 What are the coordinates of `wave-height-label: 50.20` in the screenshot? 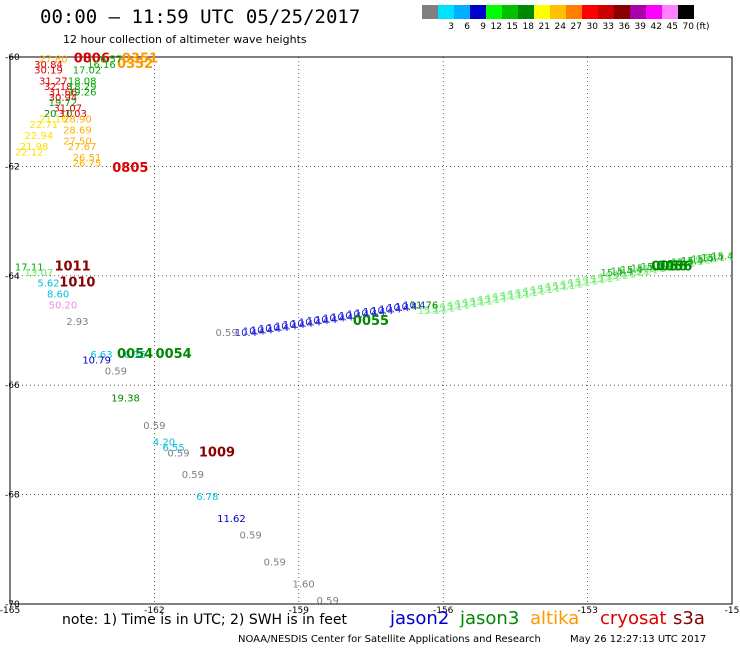 It's located at (63, 306).